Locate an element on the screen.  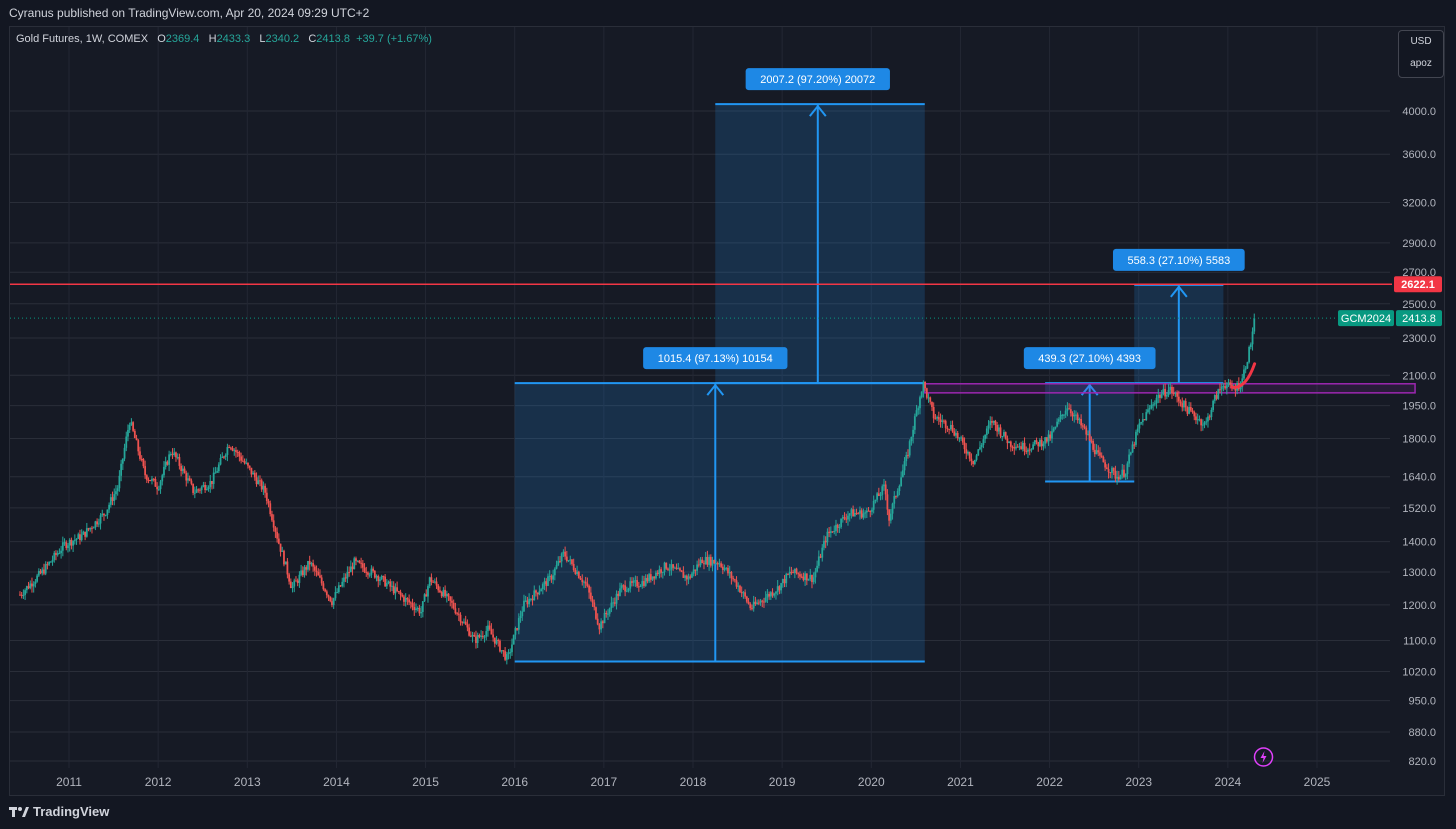
lightning-icon is located at coordinates (1263, 757).